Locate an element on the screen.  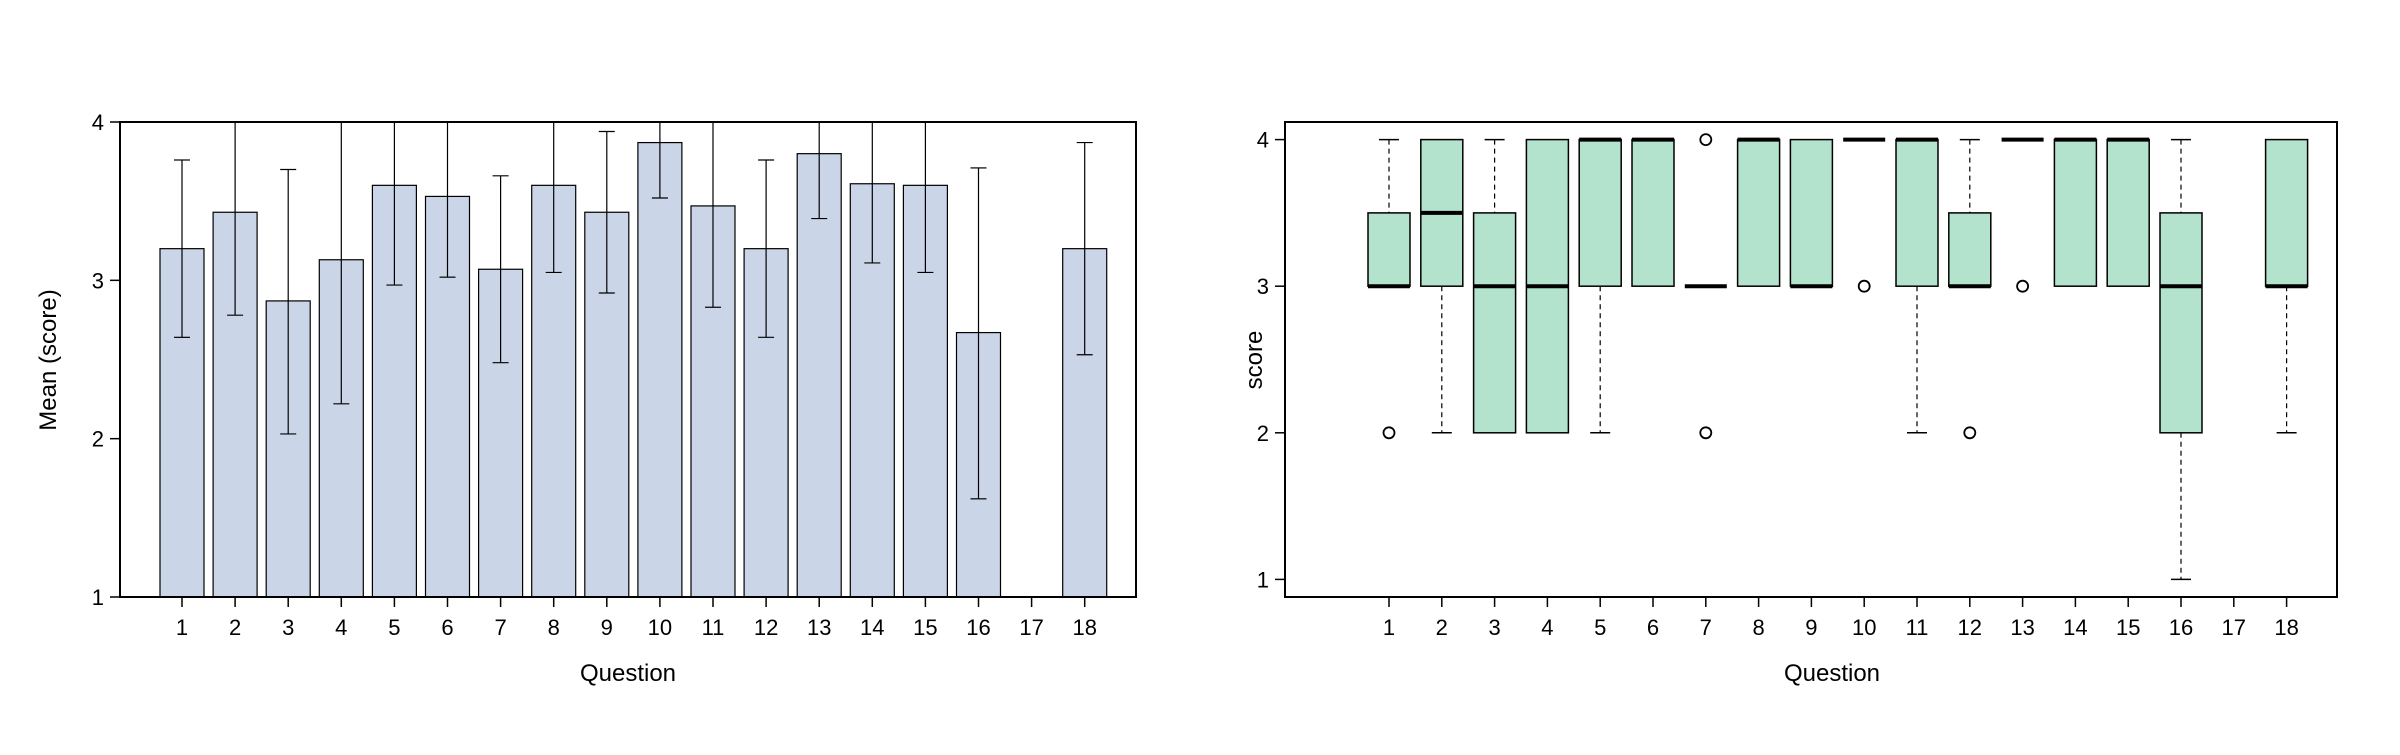
box-q18 is located at coordinates (2286, 212).